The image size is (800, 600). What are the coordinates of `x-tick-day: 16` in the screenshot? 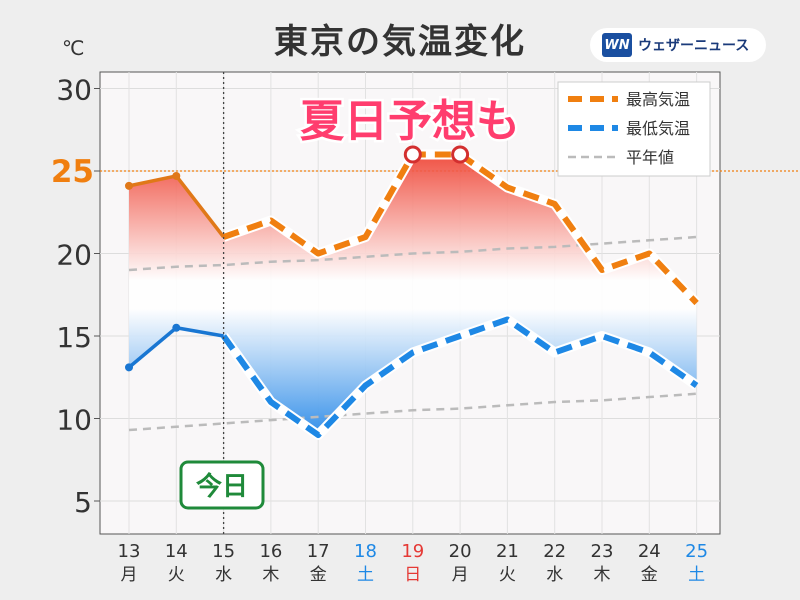 It's located at (270, 551).